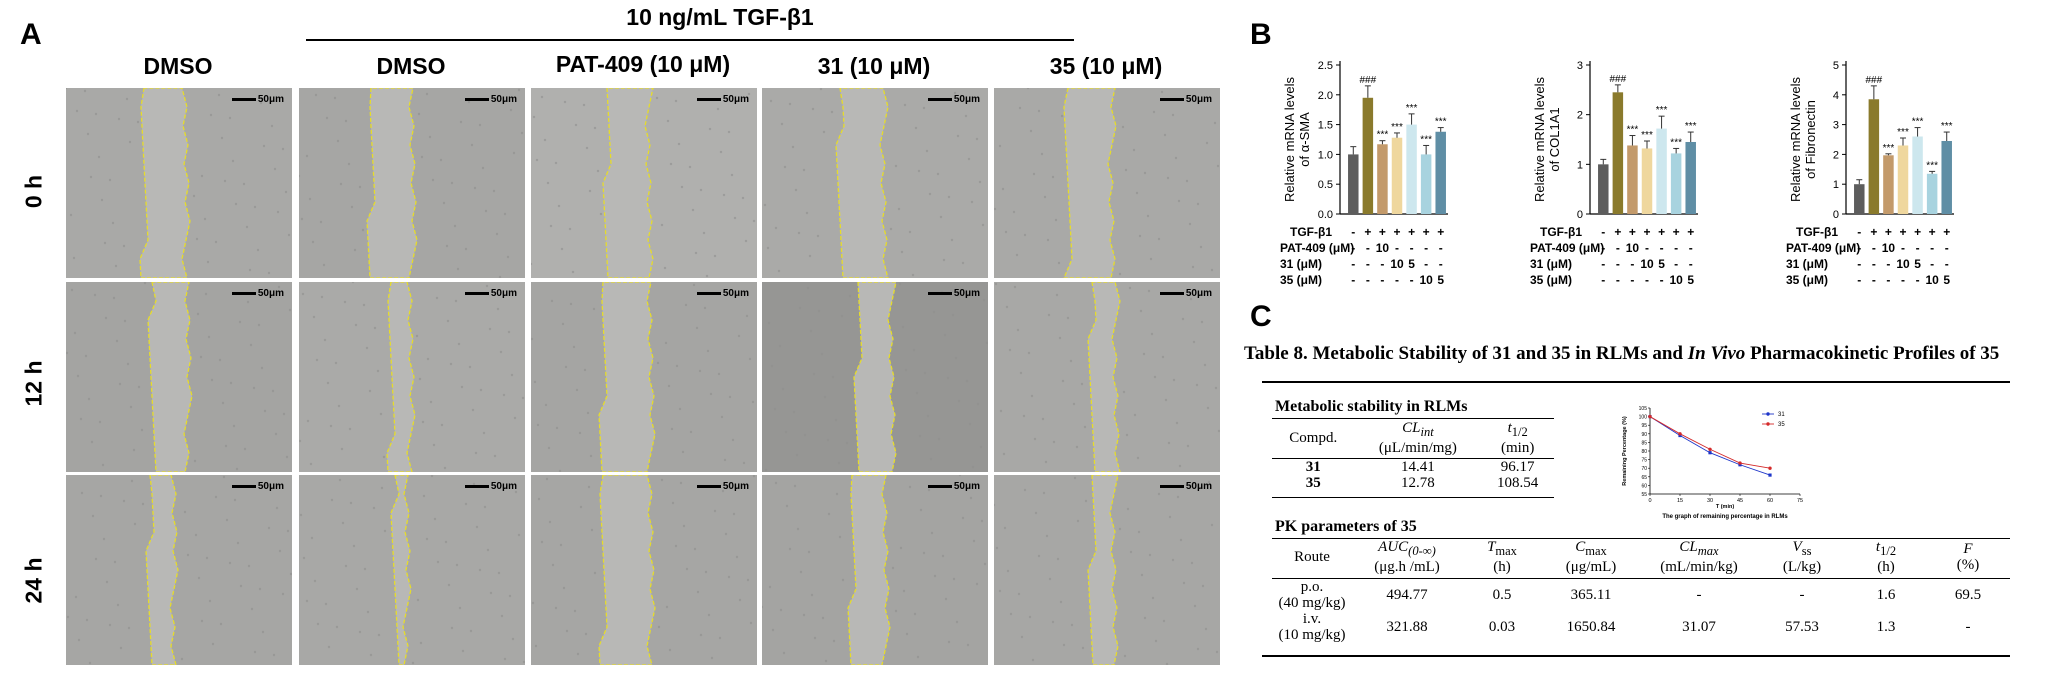 The image size is (2048, 678). What do you see at coordinates (1580, 66) in the screenshot?
I see `y-tick-label: 3` at bounding box center [1580, 66].